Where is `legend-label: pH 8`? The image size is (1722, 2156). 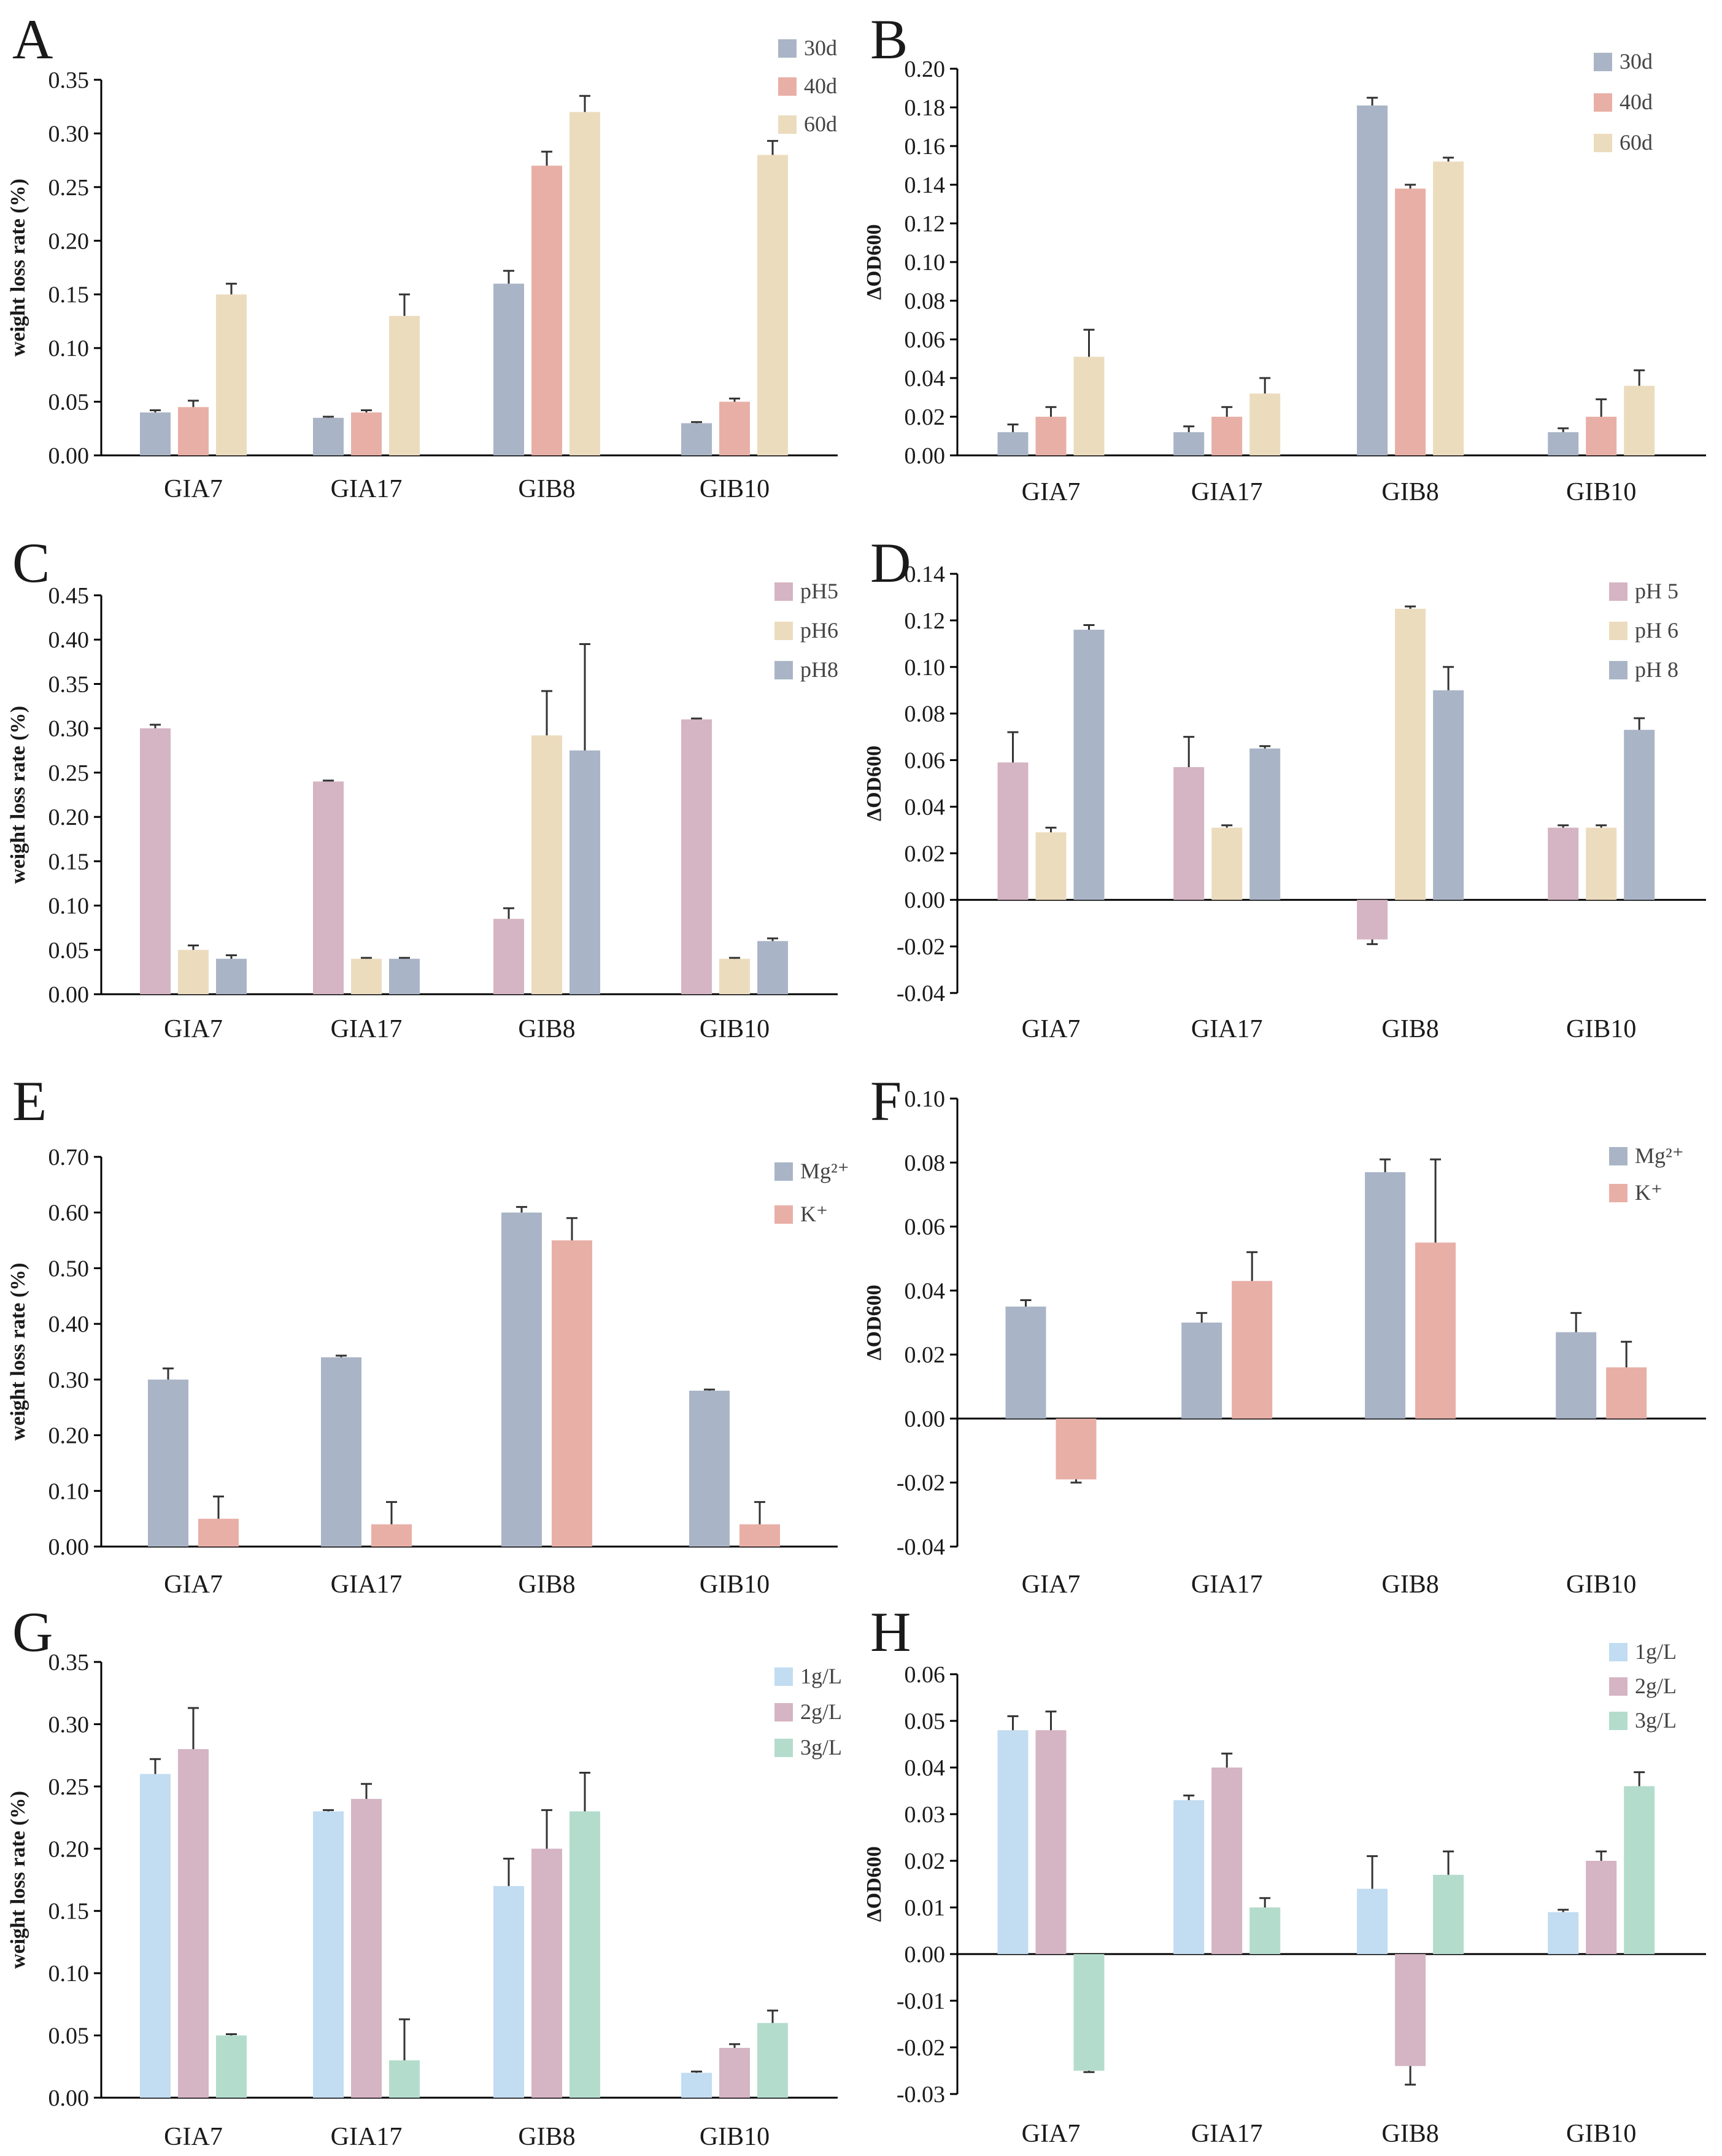 legend-label: pH 8 is located at coordinates (1656, 669).